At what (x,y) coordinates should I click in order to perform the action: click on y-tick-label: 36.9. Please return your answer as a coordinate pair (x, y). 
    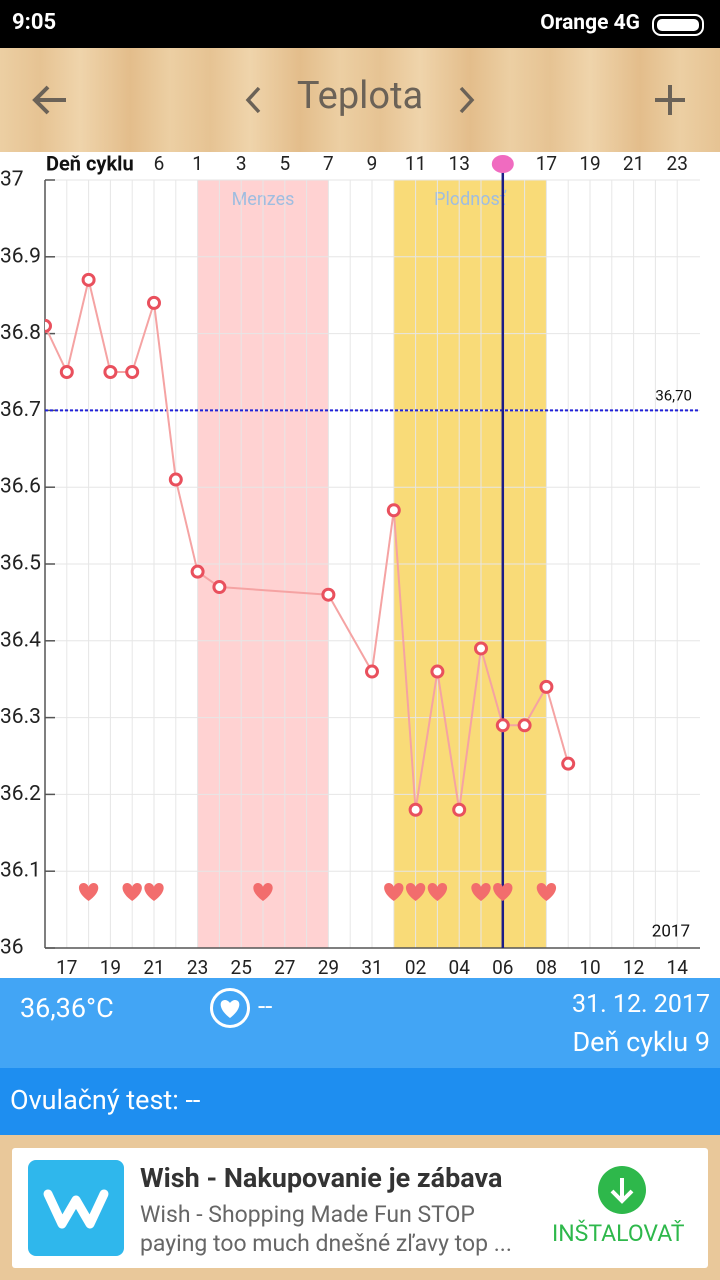
    Looking at the image, I should click on (20, 256).